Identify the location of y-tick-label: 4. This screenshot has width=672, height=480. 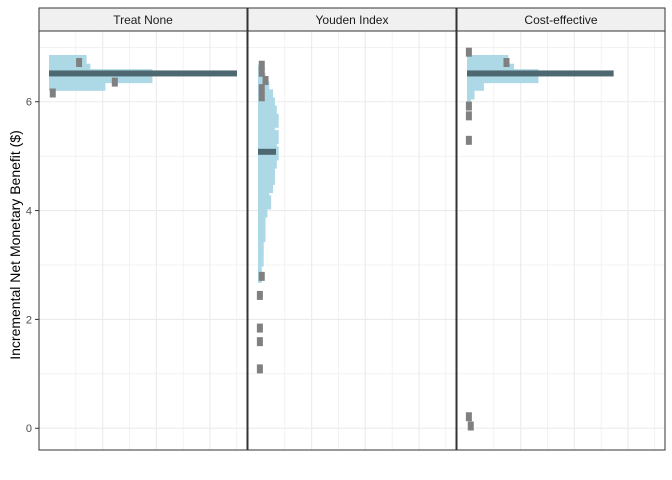
(29, 212).